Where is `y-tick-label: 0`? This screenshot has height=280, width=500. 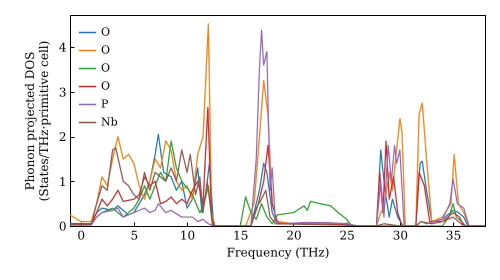
y-tick-label: 0 is located at coordinates (62, 227).